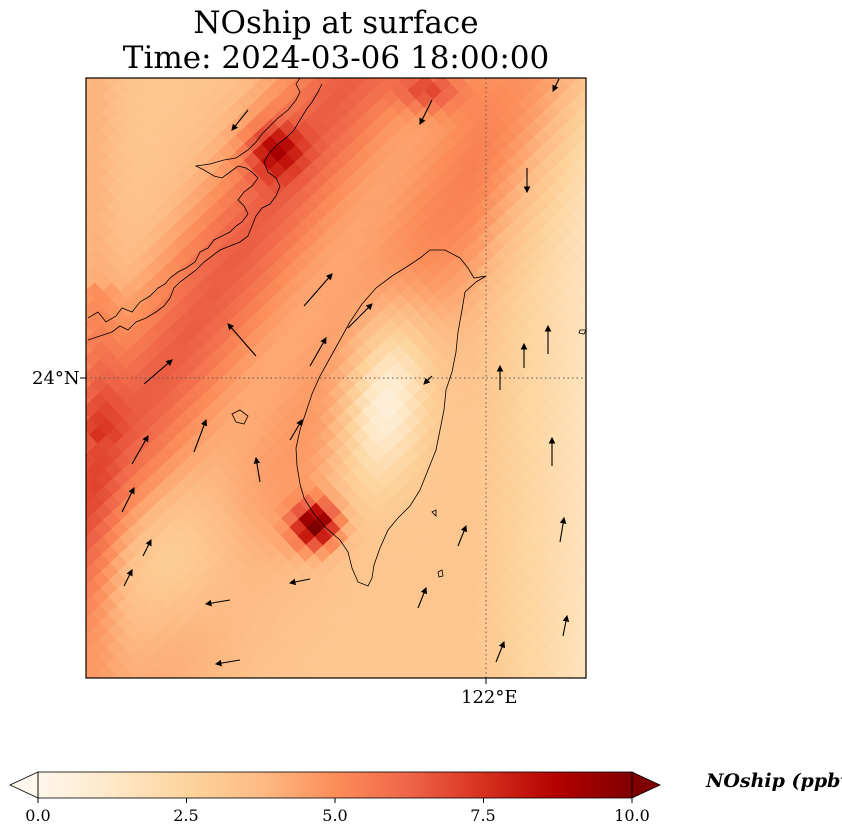 This screenshot has width=842, height=836. Describe the element at coordinates (335, 815) in the screenshot. I see `colorbar-tick-label: 5.0` at that location.